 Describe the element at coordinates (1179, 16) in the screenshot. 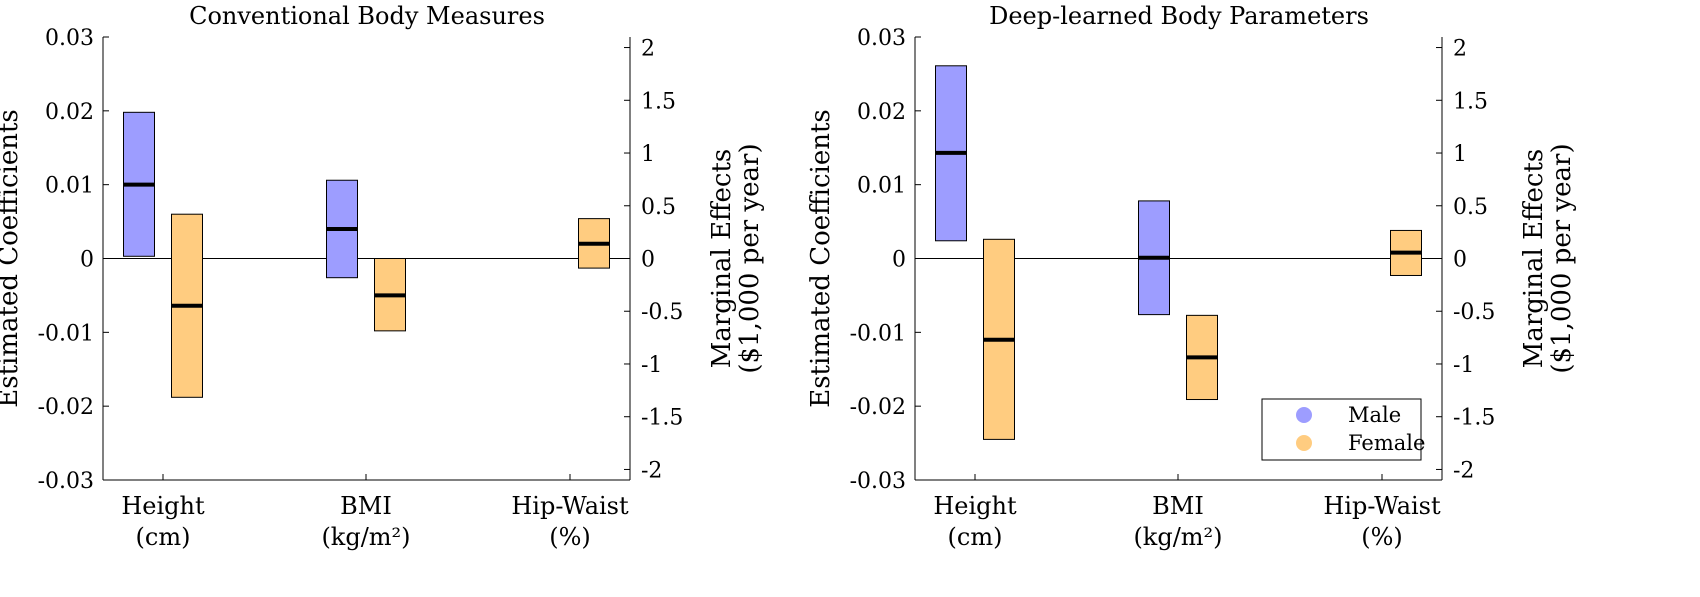

I see `chart2-title: Deep-learned Body Parameters` at that location.